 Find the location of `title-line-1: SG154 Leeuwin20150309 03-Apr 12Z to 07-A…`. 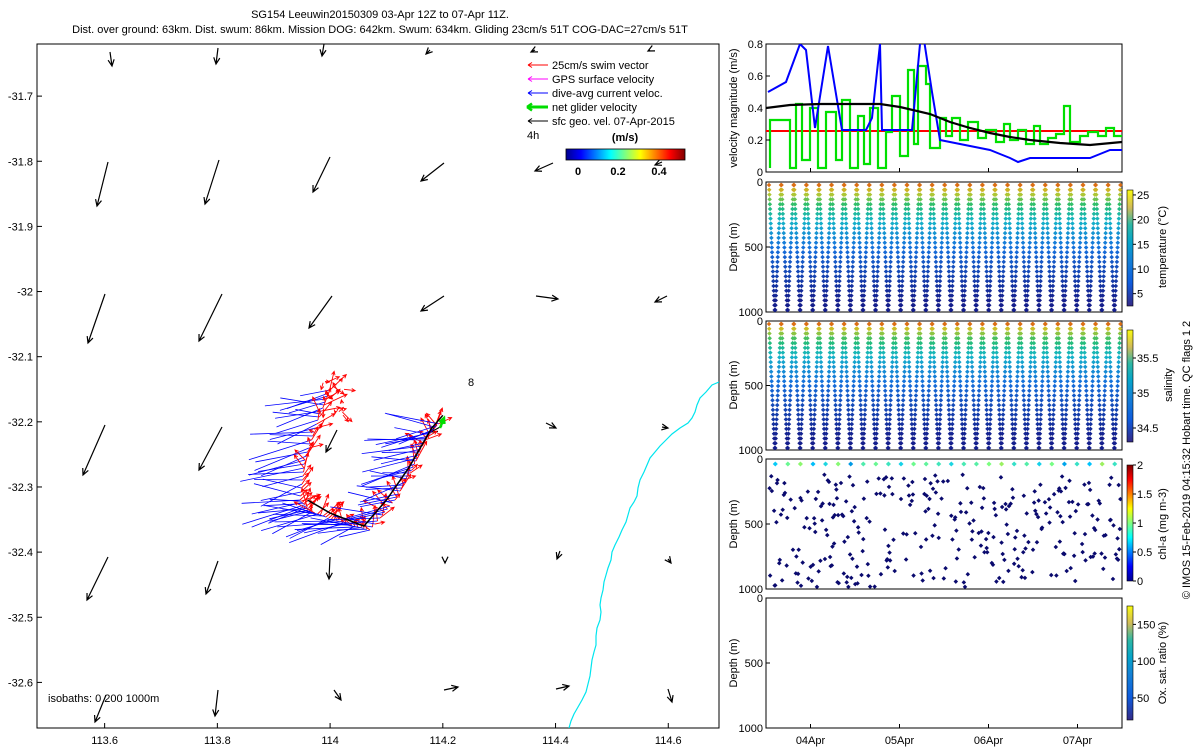

title-line-1: SG154 Leeuwin20150309 03-Apr 12Z to 07-A… is located at coordinates (380, 15).